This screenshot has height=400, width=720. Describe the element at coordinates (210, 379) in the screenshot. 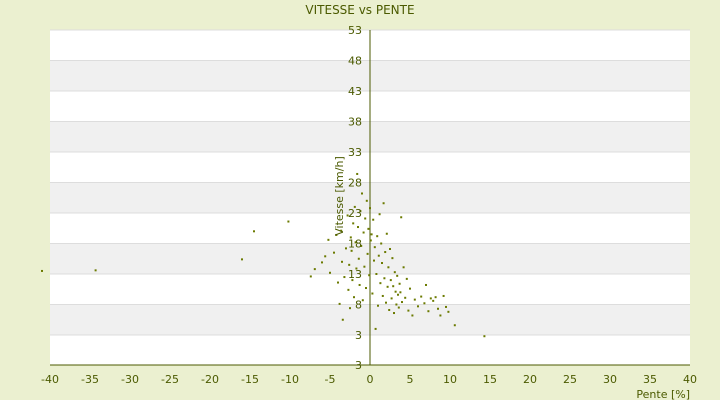

I see `x-tick-label: -20` at that location.